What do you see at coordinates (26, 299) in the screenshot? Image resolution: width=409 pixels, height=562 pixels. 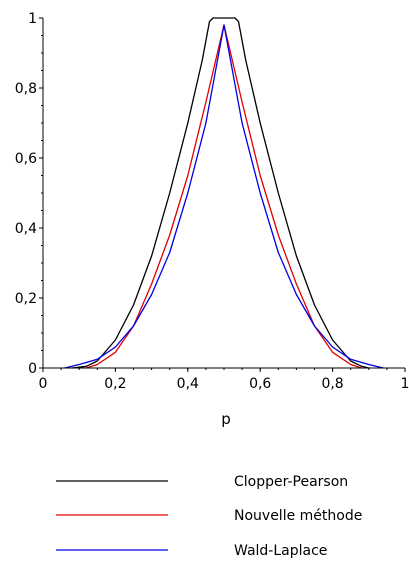 I see `y-tick-label: 0,2` at bounding box center [26, 299].